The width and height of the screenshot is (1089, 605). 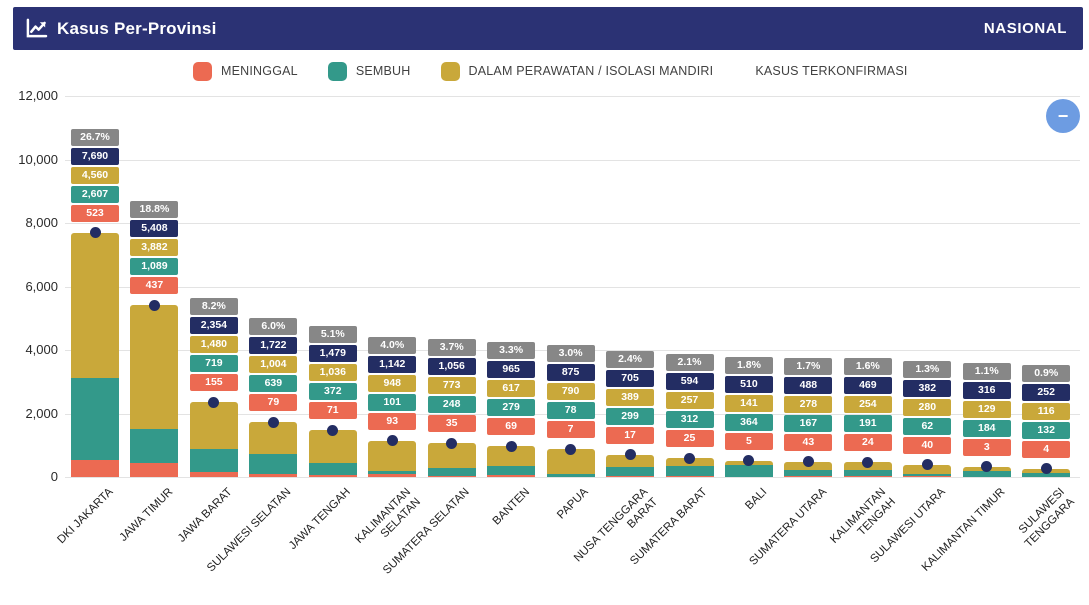 I want to click on x-axis-label-papua: PAPUA, so click(x=573, y=504).